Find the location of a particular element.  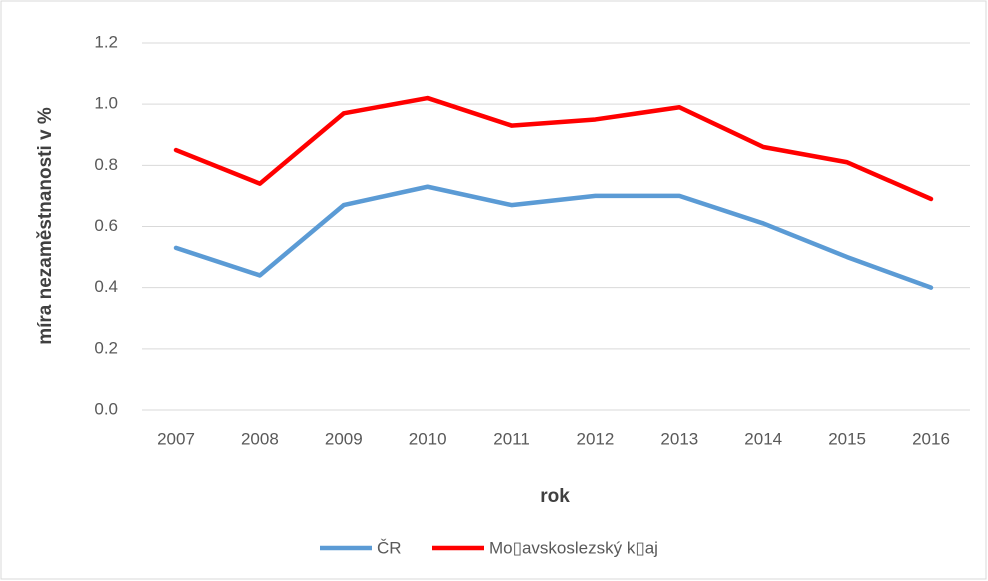

y-tick-label: 0.6 is located at coordinates (106, 225).